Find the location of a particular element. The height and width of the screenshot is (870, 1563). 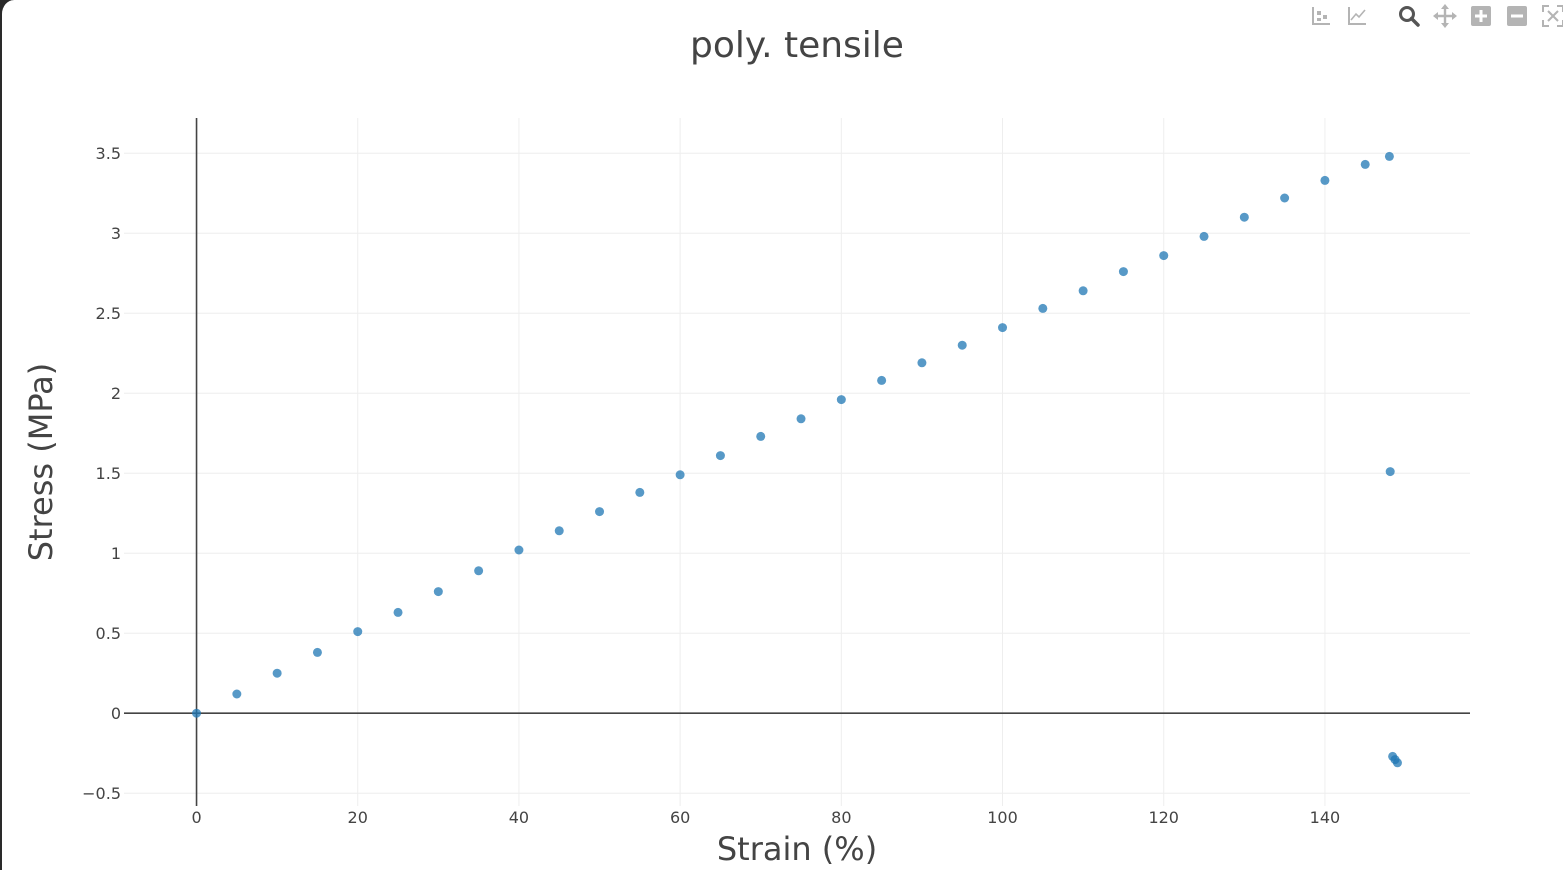

x-tick-label: 100 is located at coordinates (1002, 817).